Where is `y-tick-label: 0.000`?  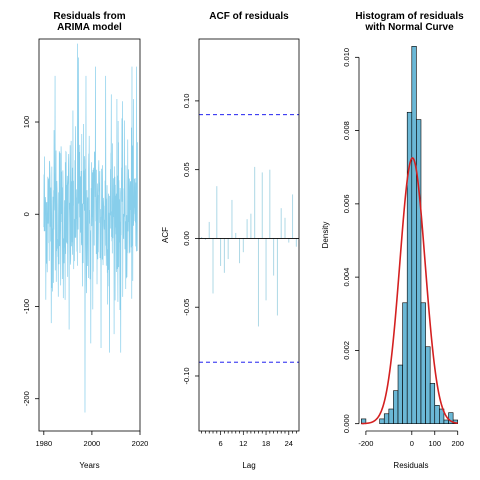
y-tick-label: 0.000 is located at coordinates (346, 423).